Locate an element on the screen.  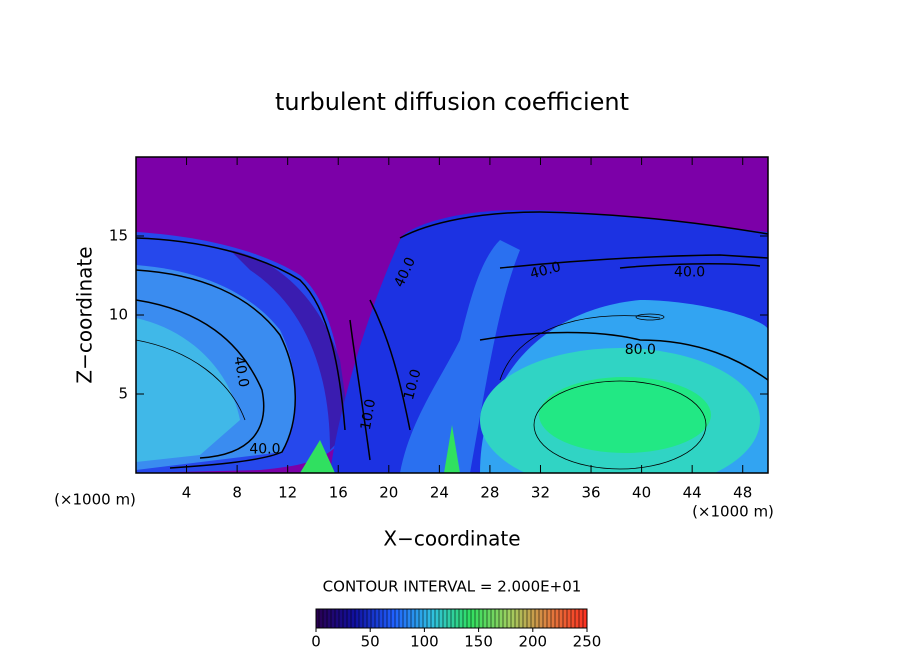
x-tick-label: 4 is located at coordinates (187, 493).